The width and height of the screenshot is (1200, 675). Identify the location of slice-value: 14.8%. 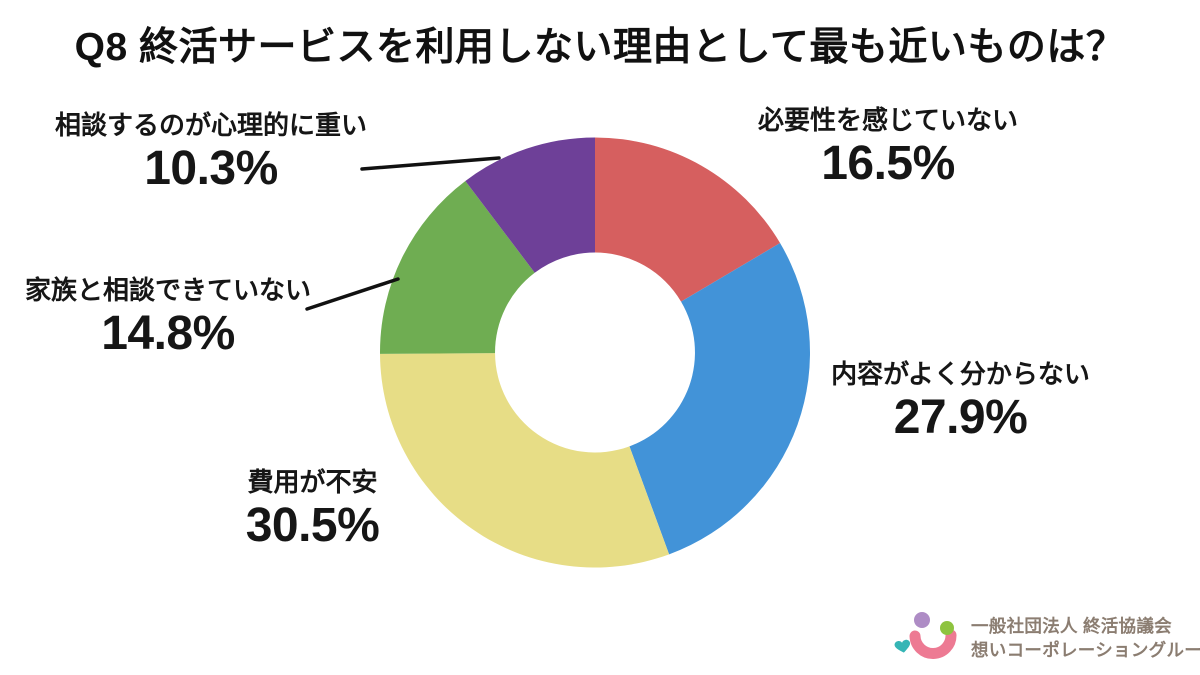
(168, 333).